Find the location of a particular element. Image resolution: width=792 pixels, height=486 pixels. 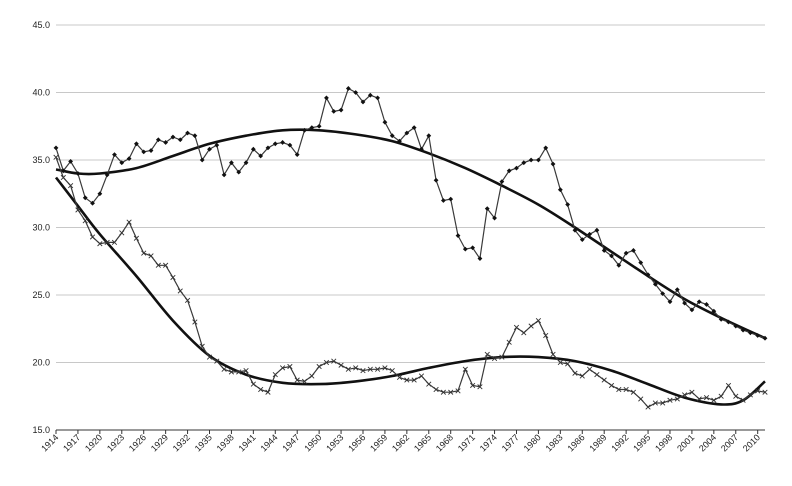

x-tick-label: 1938 is located at coordinates (225, 442).